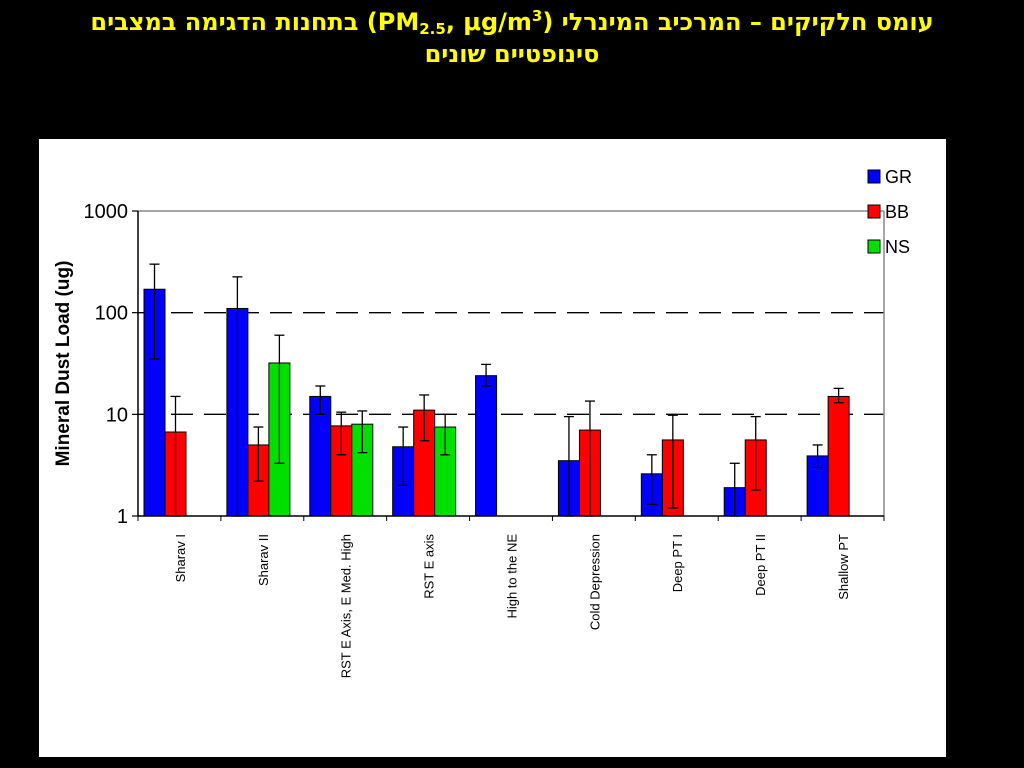  What do you see at coordinates (63, 364) in the screenshot?
I see `y-axis-label: Mineral Dust Load (ug)` at bounding box center [63, 364].